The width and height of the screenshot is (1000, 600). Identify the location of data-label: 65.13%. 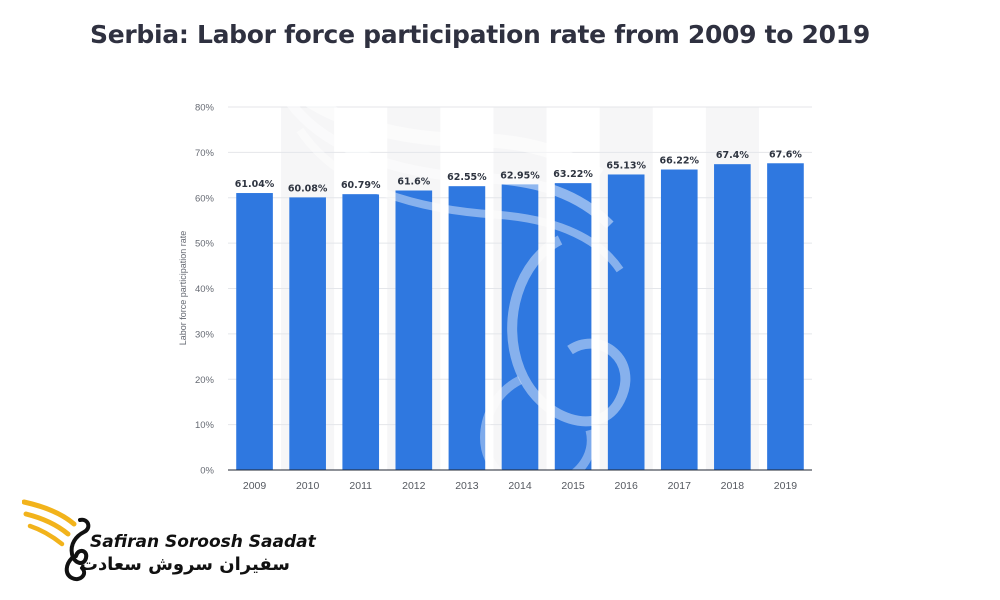
(626, 165).